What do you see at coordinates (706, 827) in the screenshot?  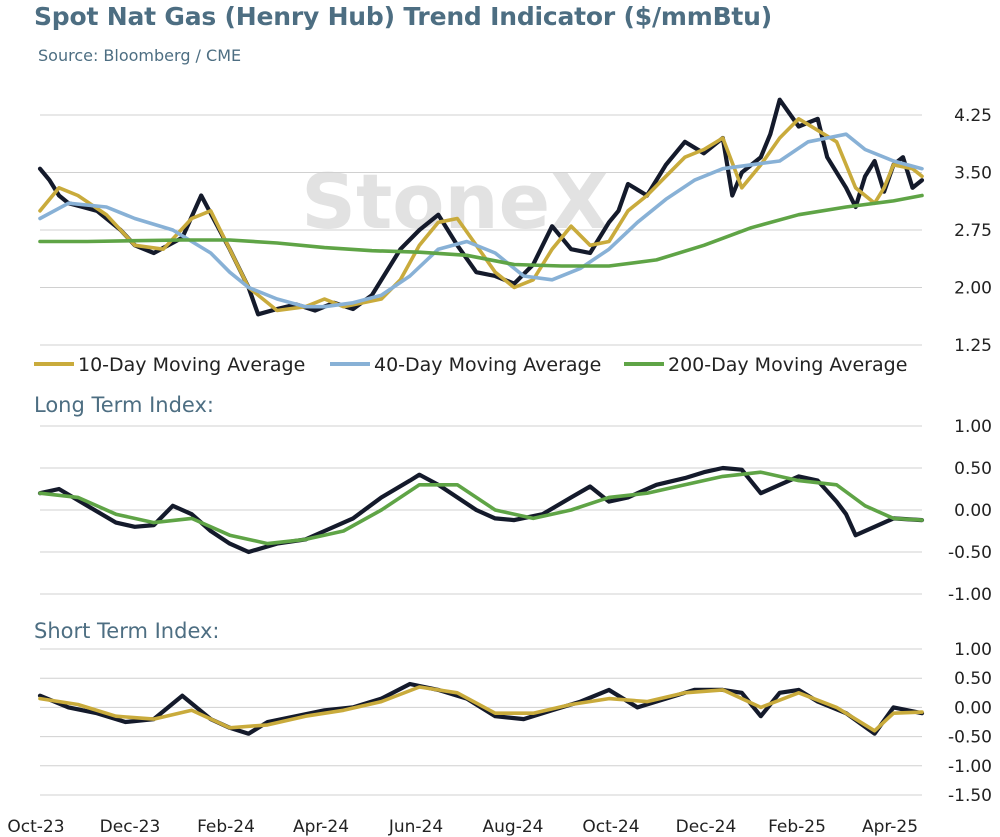 I see `x-tick-label: Dec-24` at bounding box center [706, 827].